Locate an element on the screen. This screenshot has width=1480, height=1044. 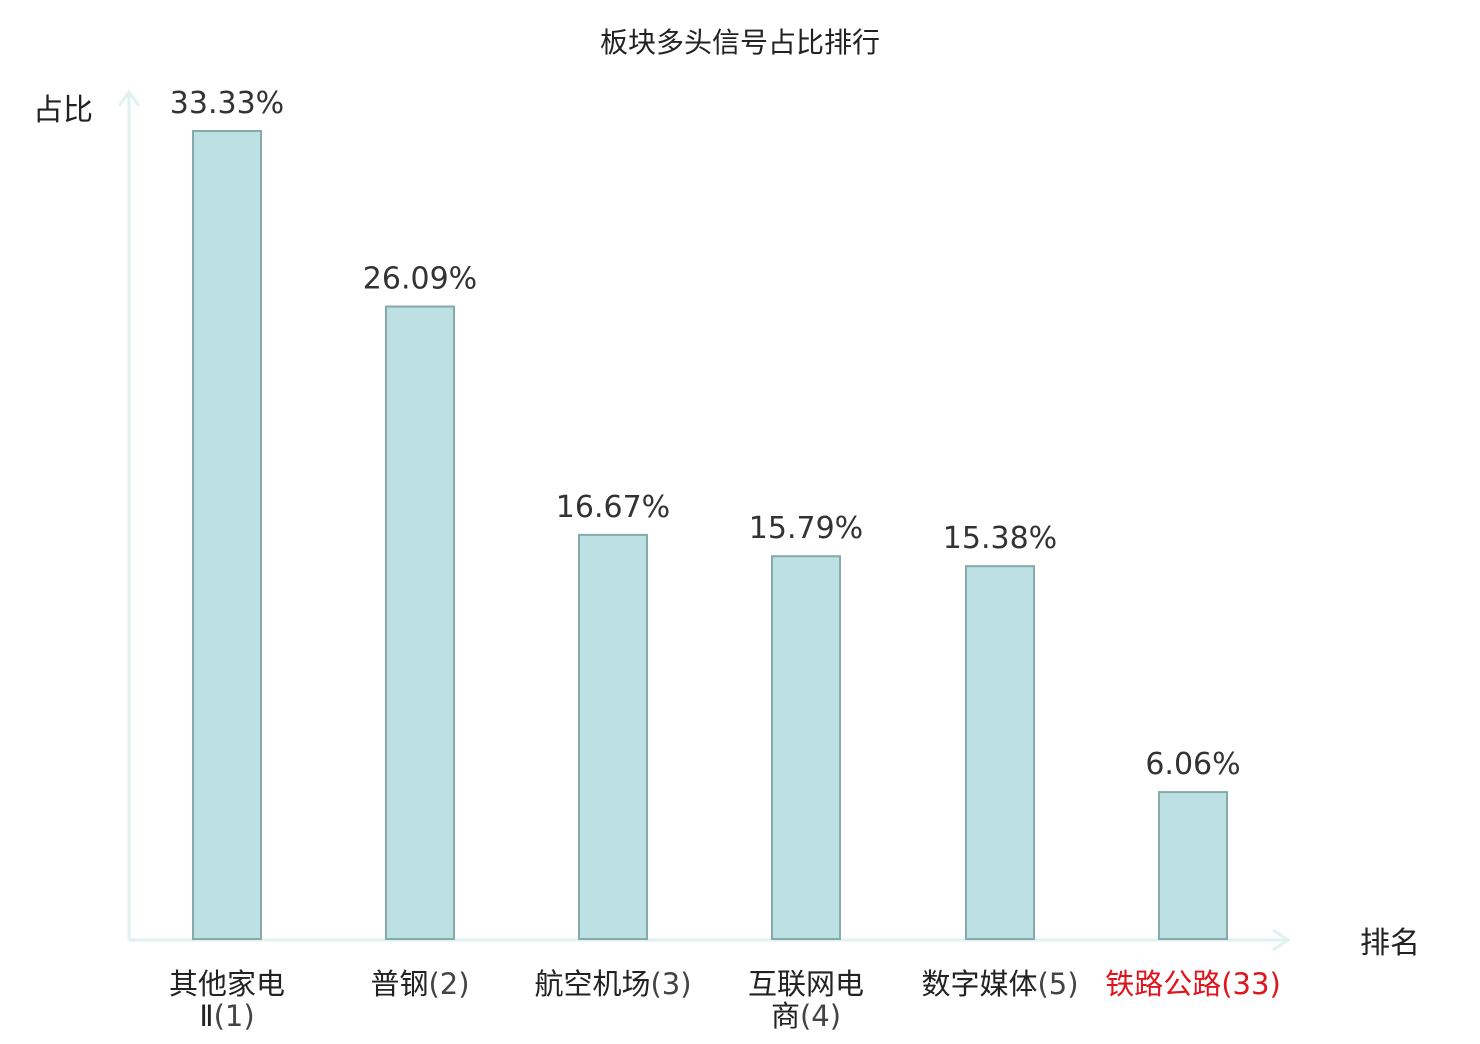
category-name-6-part-1: 铁路公路 is located at coordinates (1163, 984).